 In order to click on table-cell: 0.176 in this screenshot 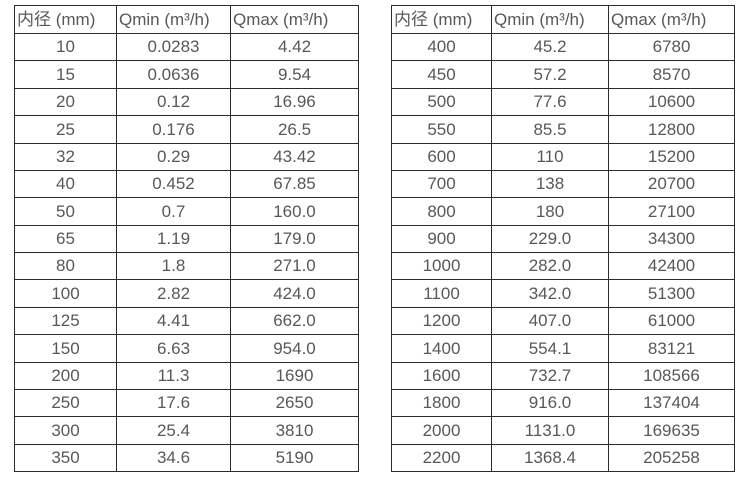, I will do `click(173, 129)`.